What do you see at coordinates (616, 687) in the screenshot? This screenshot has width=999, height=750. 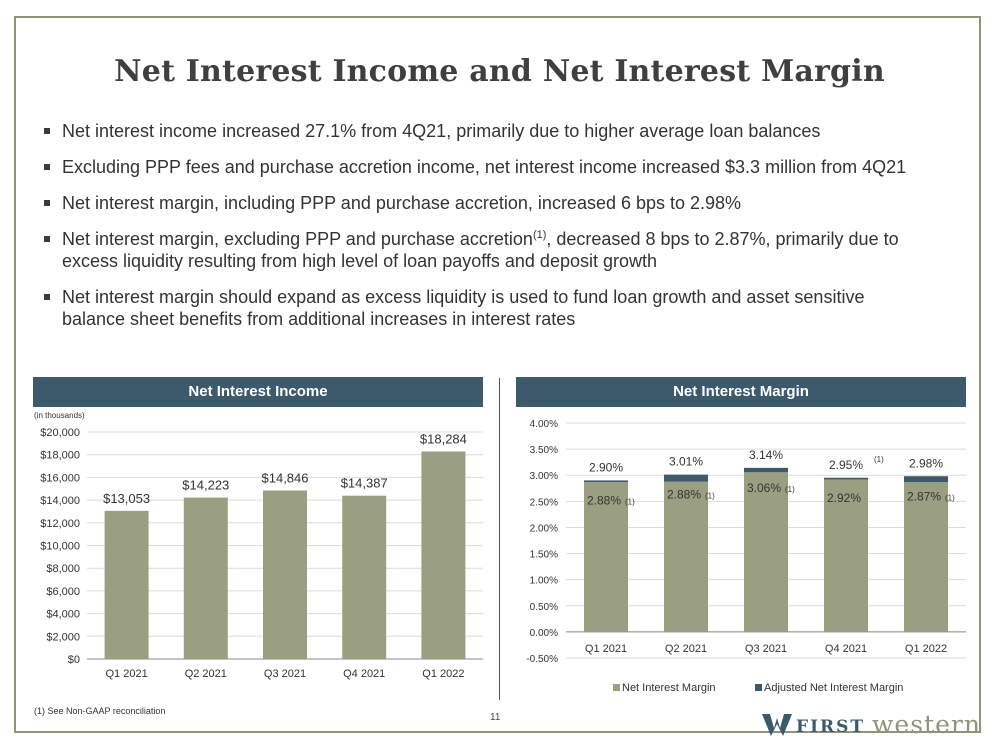 I see `legend-swatch-nim` at bounding box center [616, 687].